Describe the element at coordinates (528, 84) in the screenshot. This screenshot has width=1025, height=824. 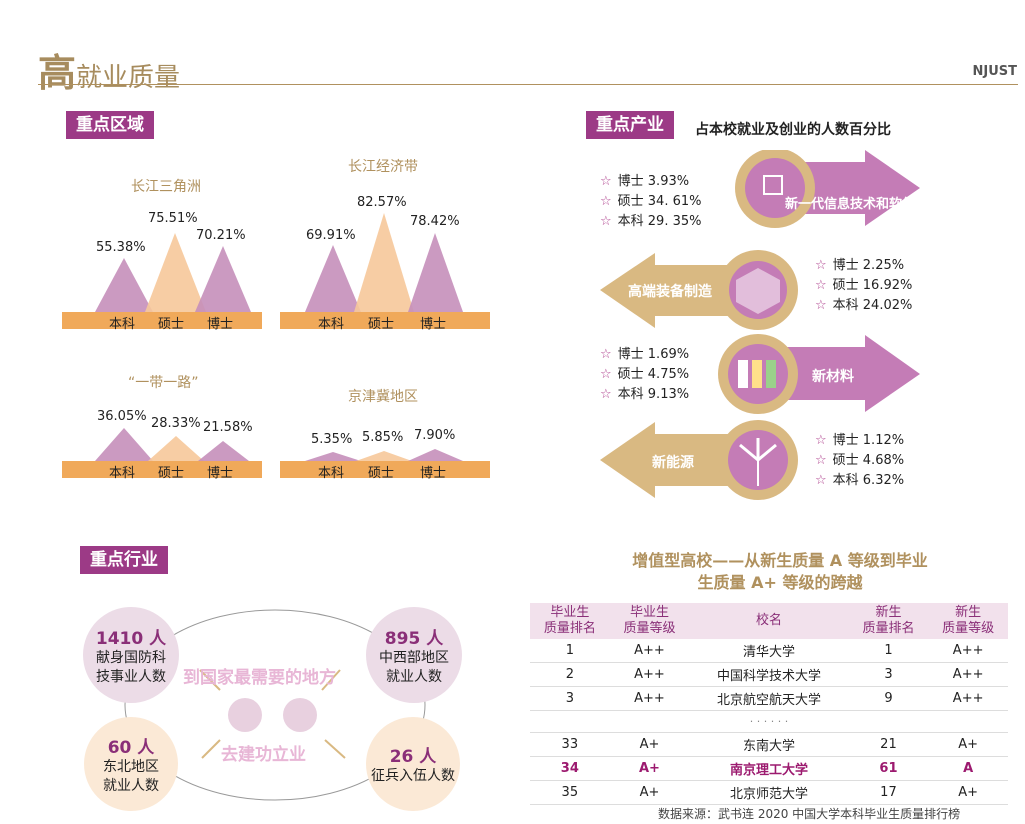
I see `header-divider` at that location.